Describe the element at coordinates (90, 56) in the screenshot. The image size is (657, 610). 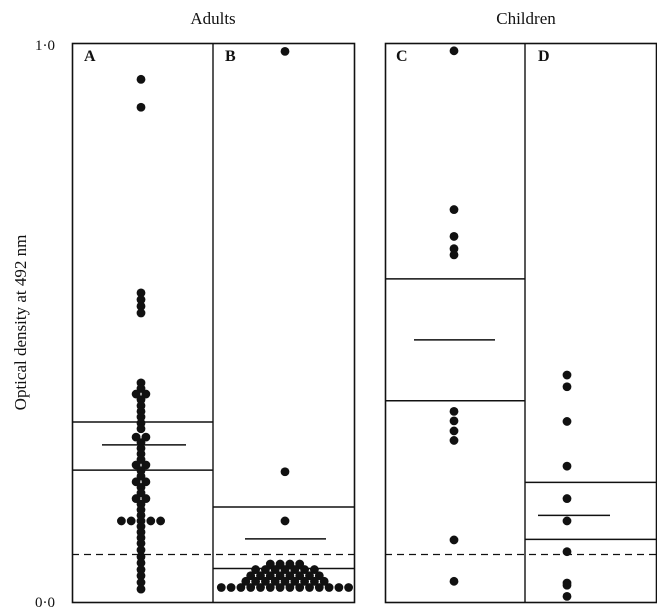
I see `panel-label-a: A` at that location.